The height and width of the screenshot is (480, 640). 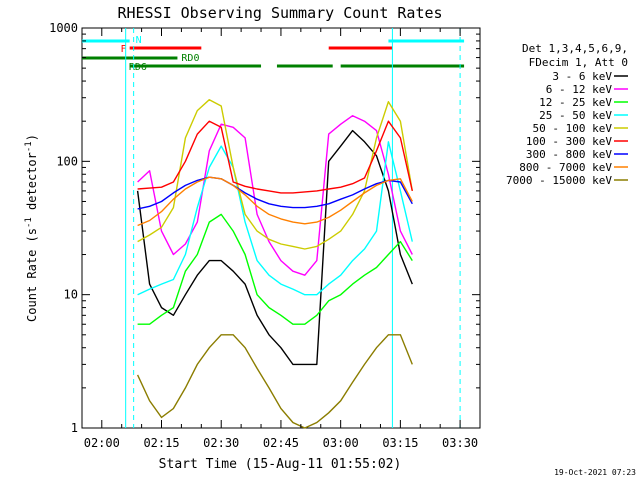 I want to click on mode-bar-label-rd6: RD6, so click(x=138, y=67).